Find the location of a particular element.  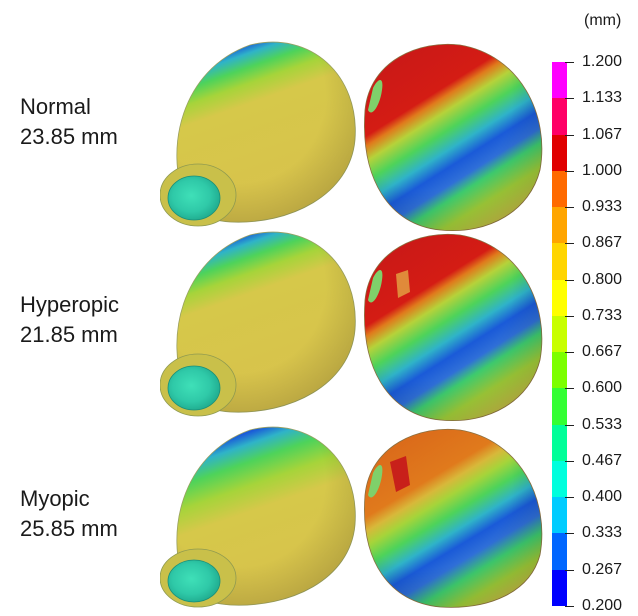

colorbar-tick-label: 1.067 is located at coordinates (602, 134).